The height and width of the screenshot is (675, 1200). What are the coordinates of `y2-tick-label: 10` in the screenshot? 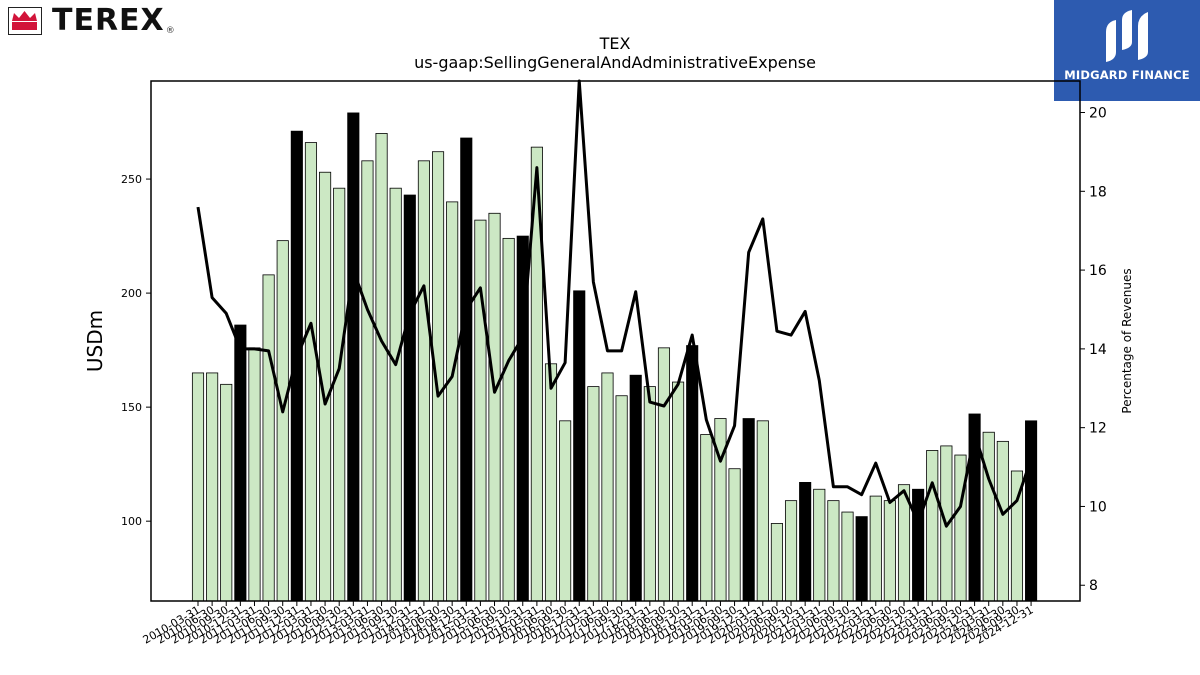 It's located at (1098, 507).